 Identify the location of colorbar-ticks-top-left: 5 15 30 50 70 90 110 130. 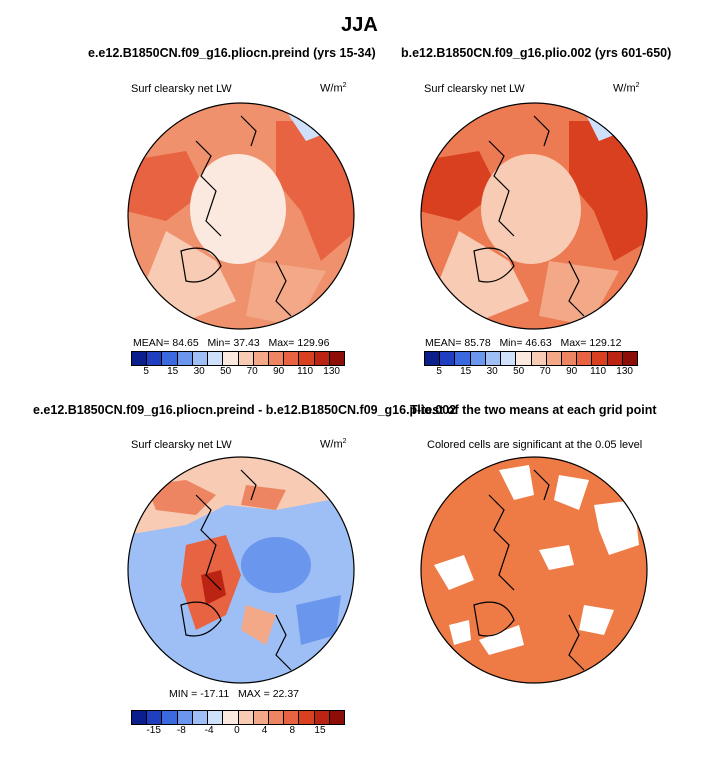
(237, 373).